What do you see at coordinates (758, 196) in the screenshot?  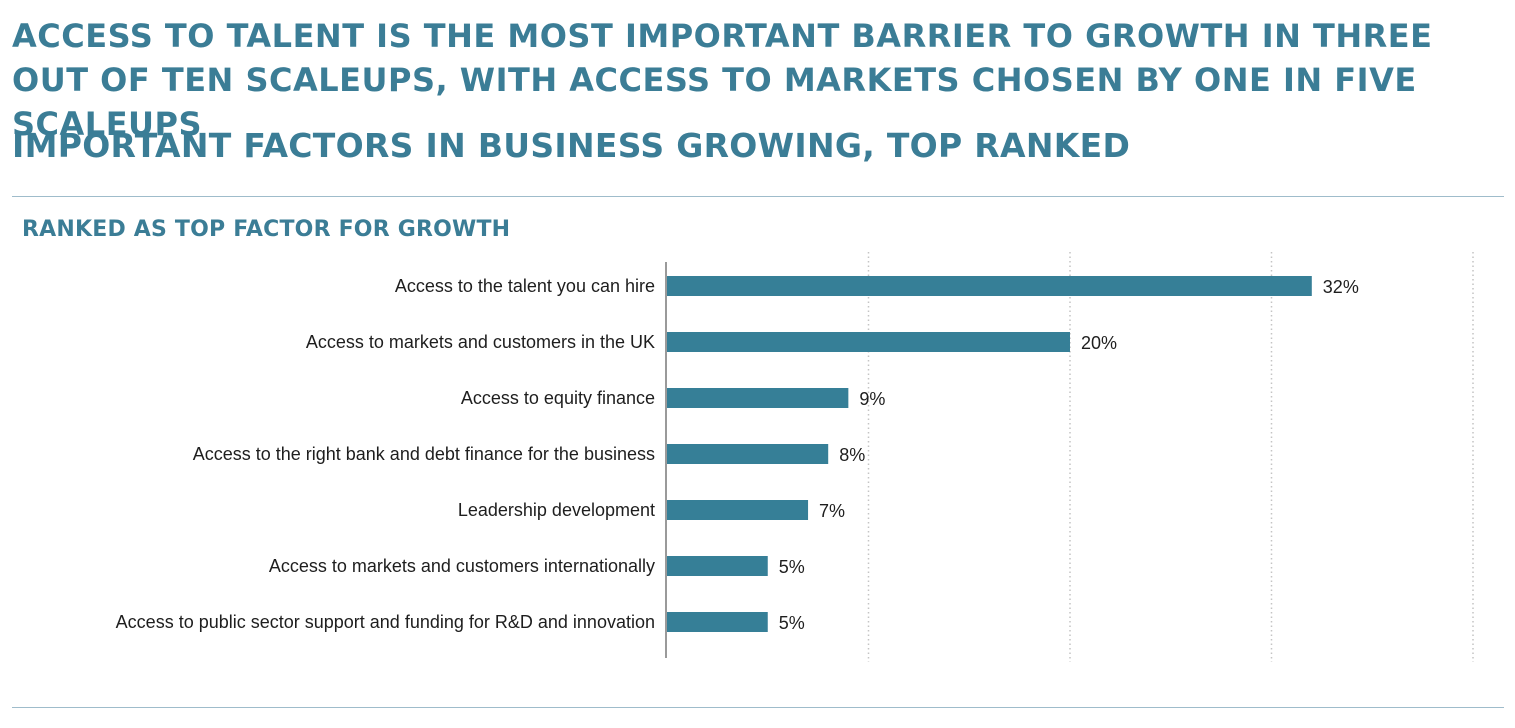 I see `top-divider` at bounding box center [758, 196].